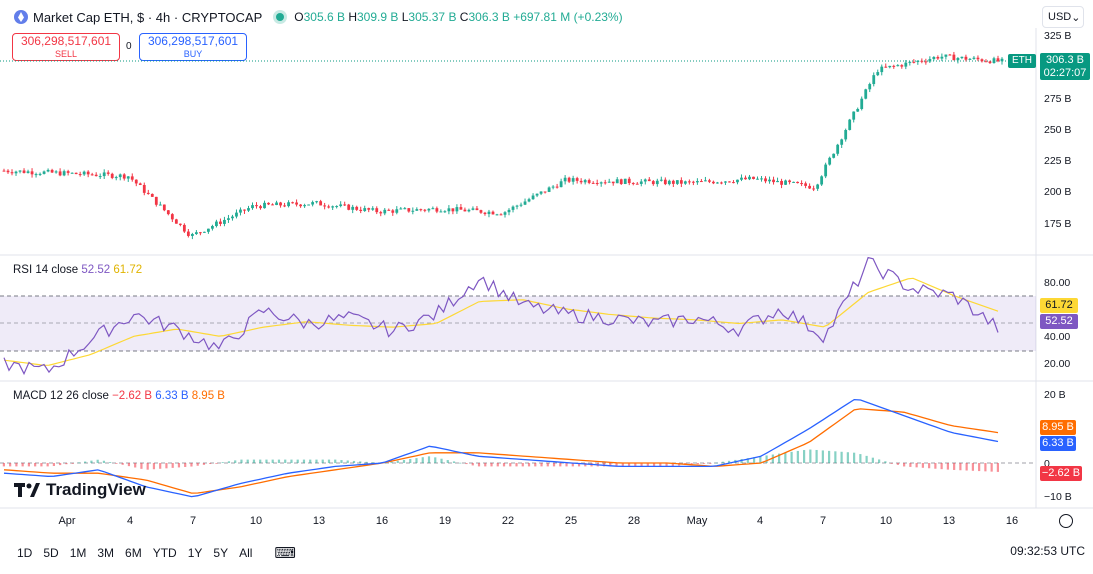  What do you see at coordinates (1058, 99) in the screenshot?
I see `price-axis-label: 275 B` at bounding box center [1058, 99].